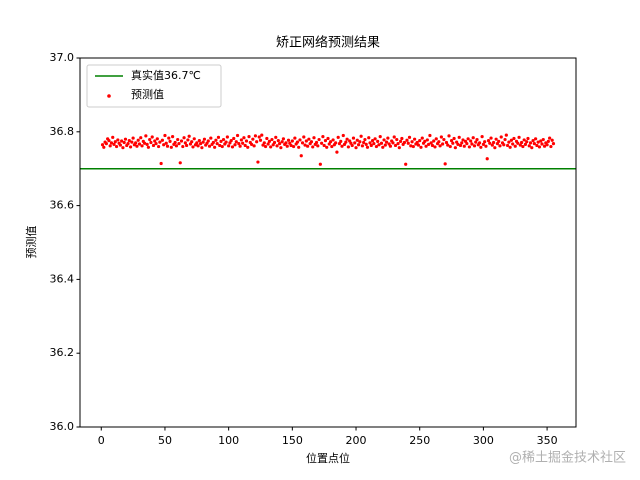  What do you see at coordinates (483, 440) in the screenshot?
I see `x-tick-label: 300` at bounding box center [483, 440].